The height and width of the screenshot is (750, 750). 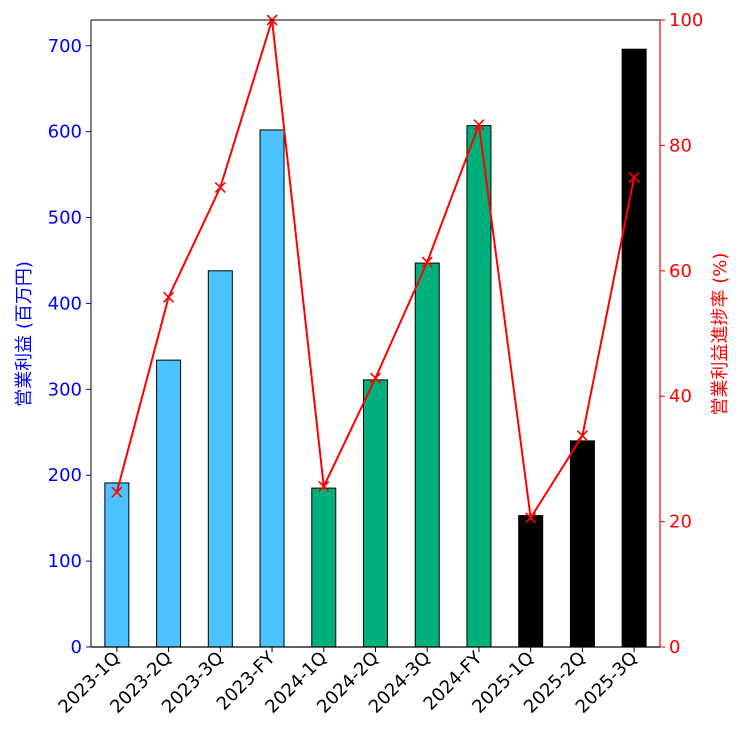 What do you see at coordinates (531, 518) in the screenshot?
I see `progress-marker-2025-1Q` at bounding box center [531, 518].